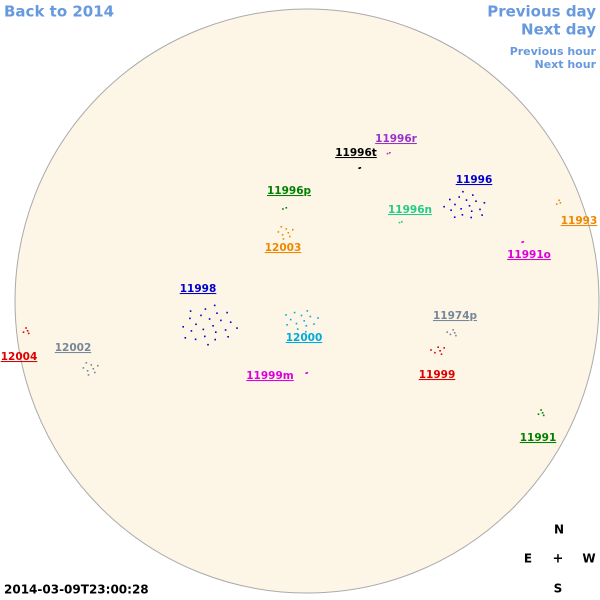  What do you see at coordinates (541, 12) in the screenshot?
I see `previous-day-link: Previous day` at bounding box center [541, 12].